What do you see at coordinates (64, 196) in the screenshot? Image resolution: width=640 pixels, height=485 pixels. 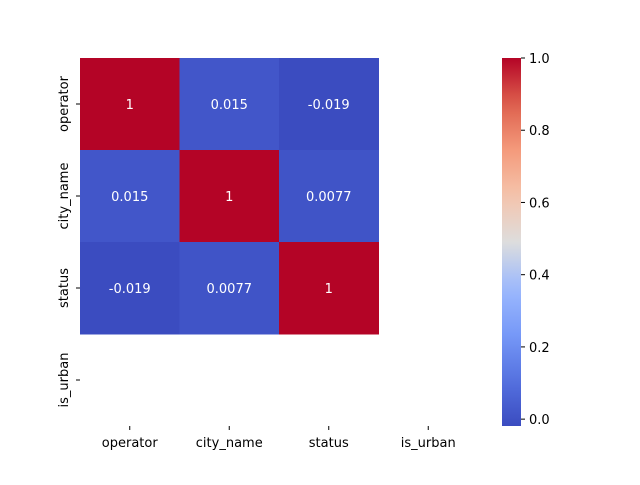 I see `y-tick-label: city_name` at bounding box center [64, 196].